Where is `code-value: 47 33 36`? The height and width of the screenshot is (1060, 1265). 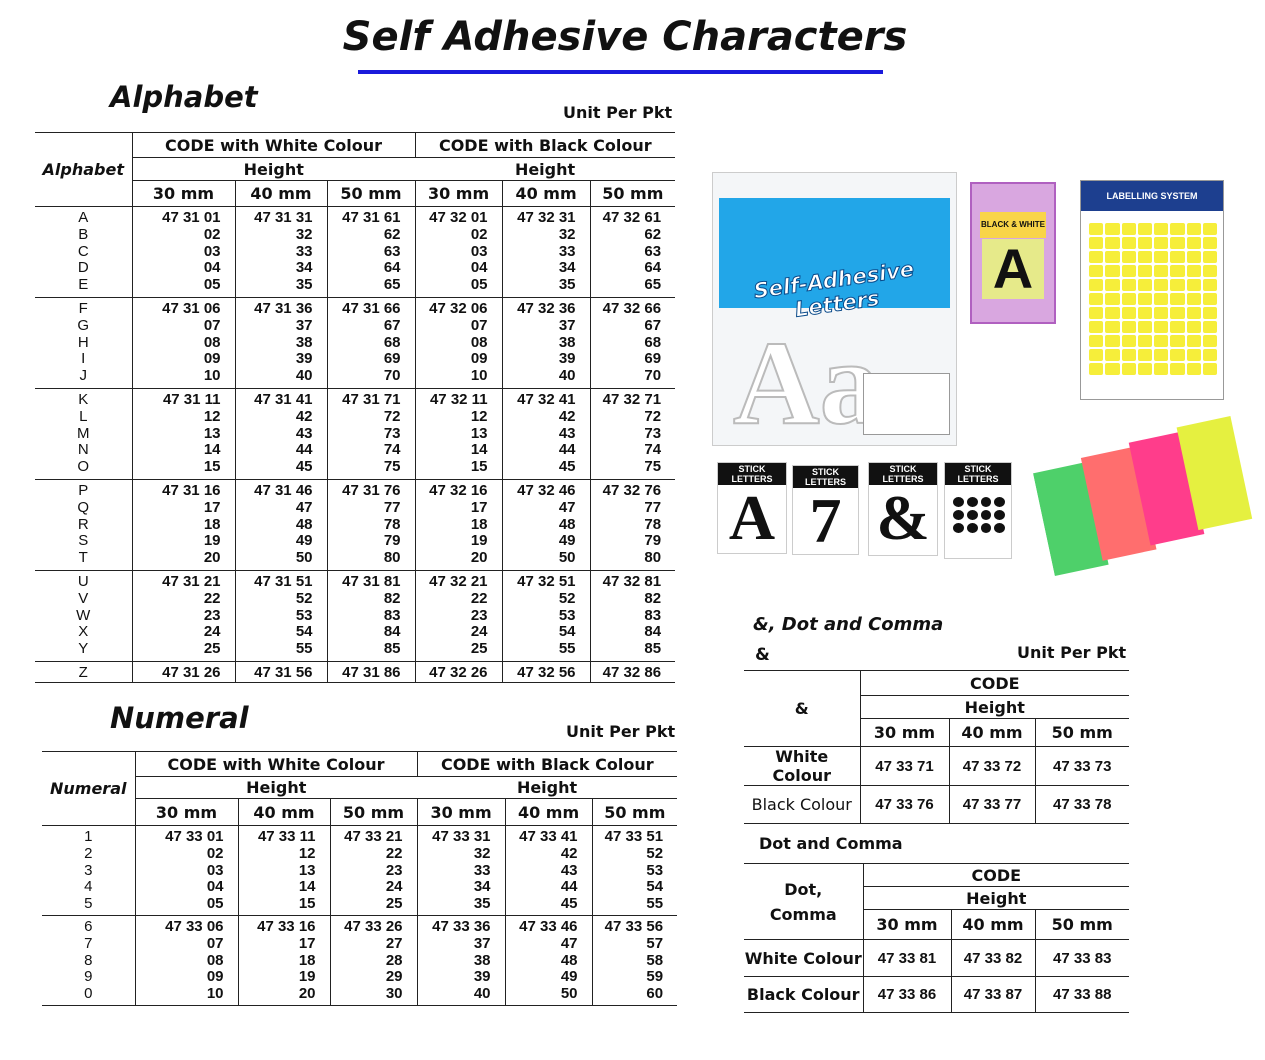
code-value: 47 33 36 is located at coordinates (461, 926).